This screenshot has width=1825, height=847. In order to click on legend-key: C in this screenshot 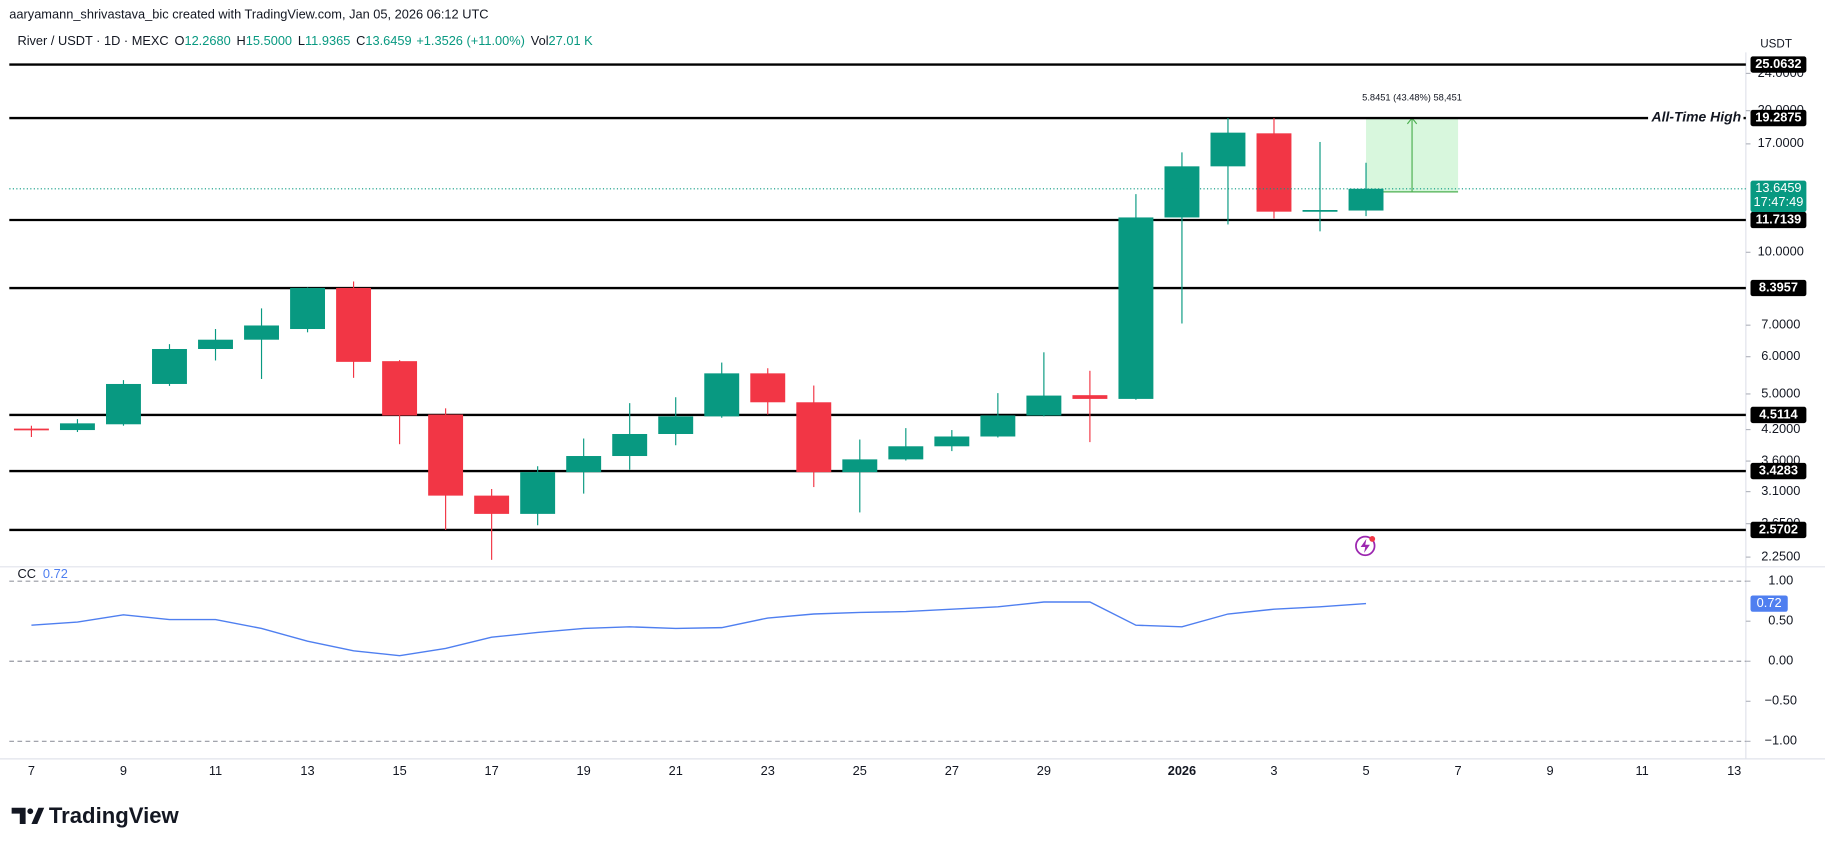, I will do `click(360, 40)`.